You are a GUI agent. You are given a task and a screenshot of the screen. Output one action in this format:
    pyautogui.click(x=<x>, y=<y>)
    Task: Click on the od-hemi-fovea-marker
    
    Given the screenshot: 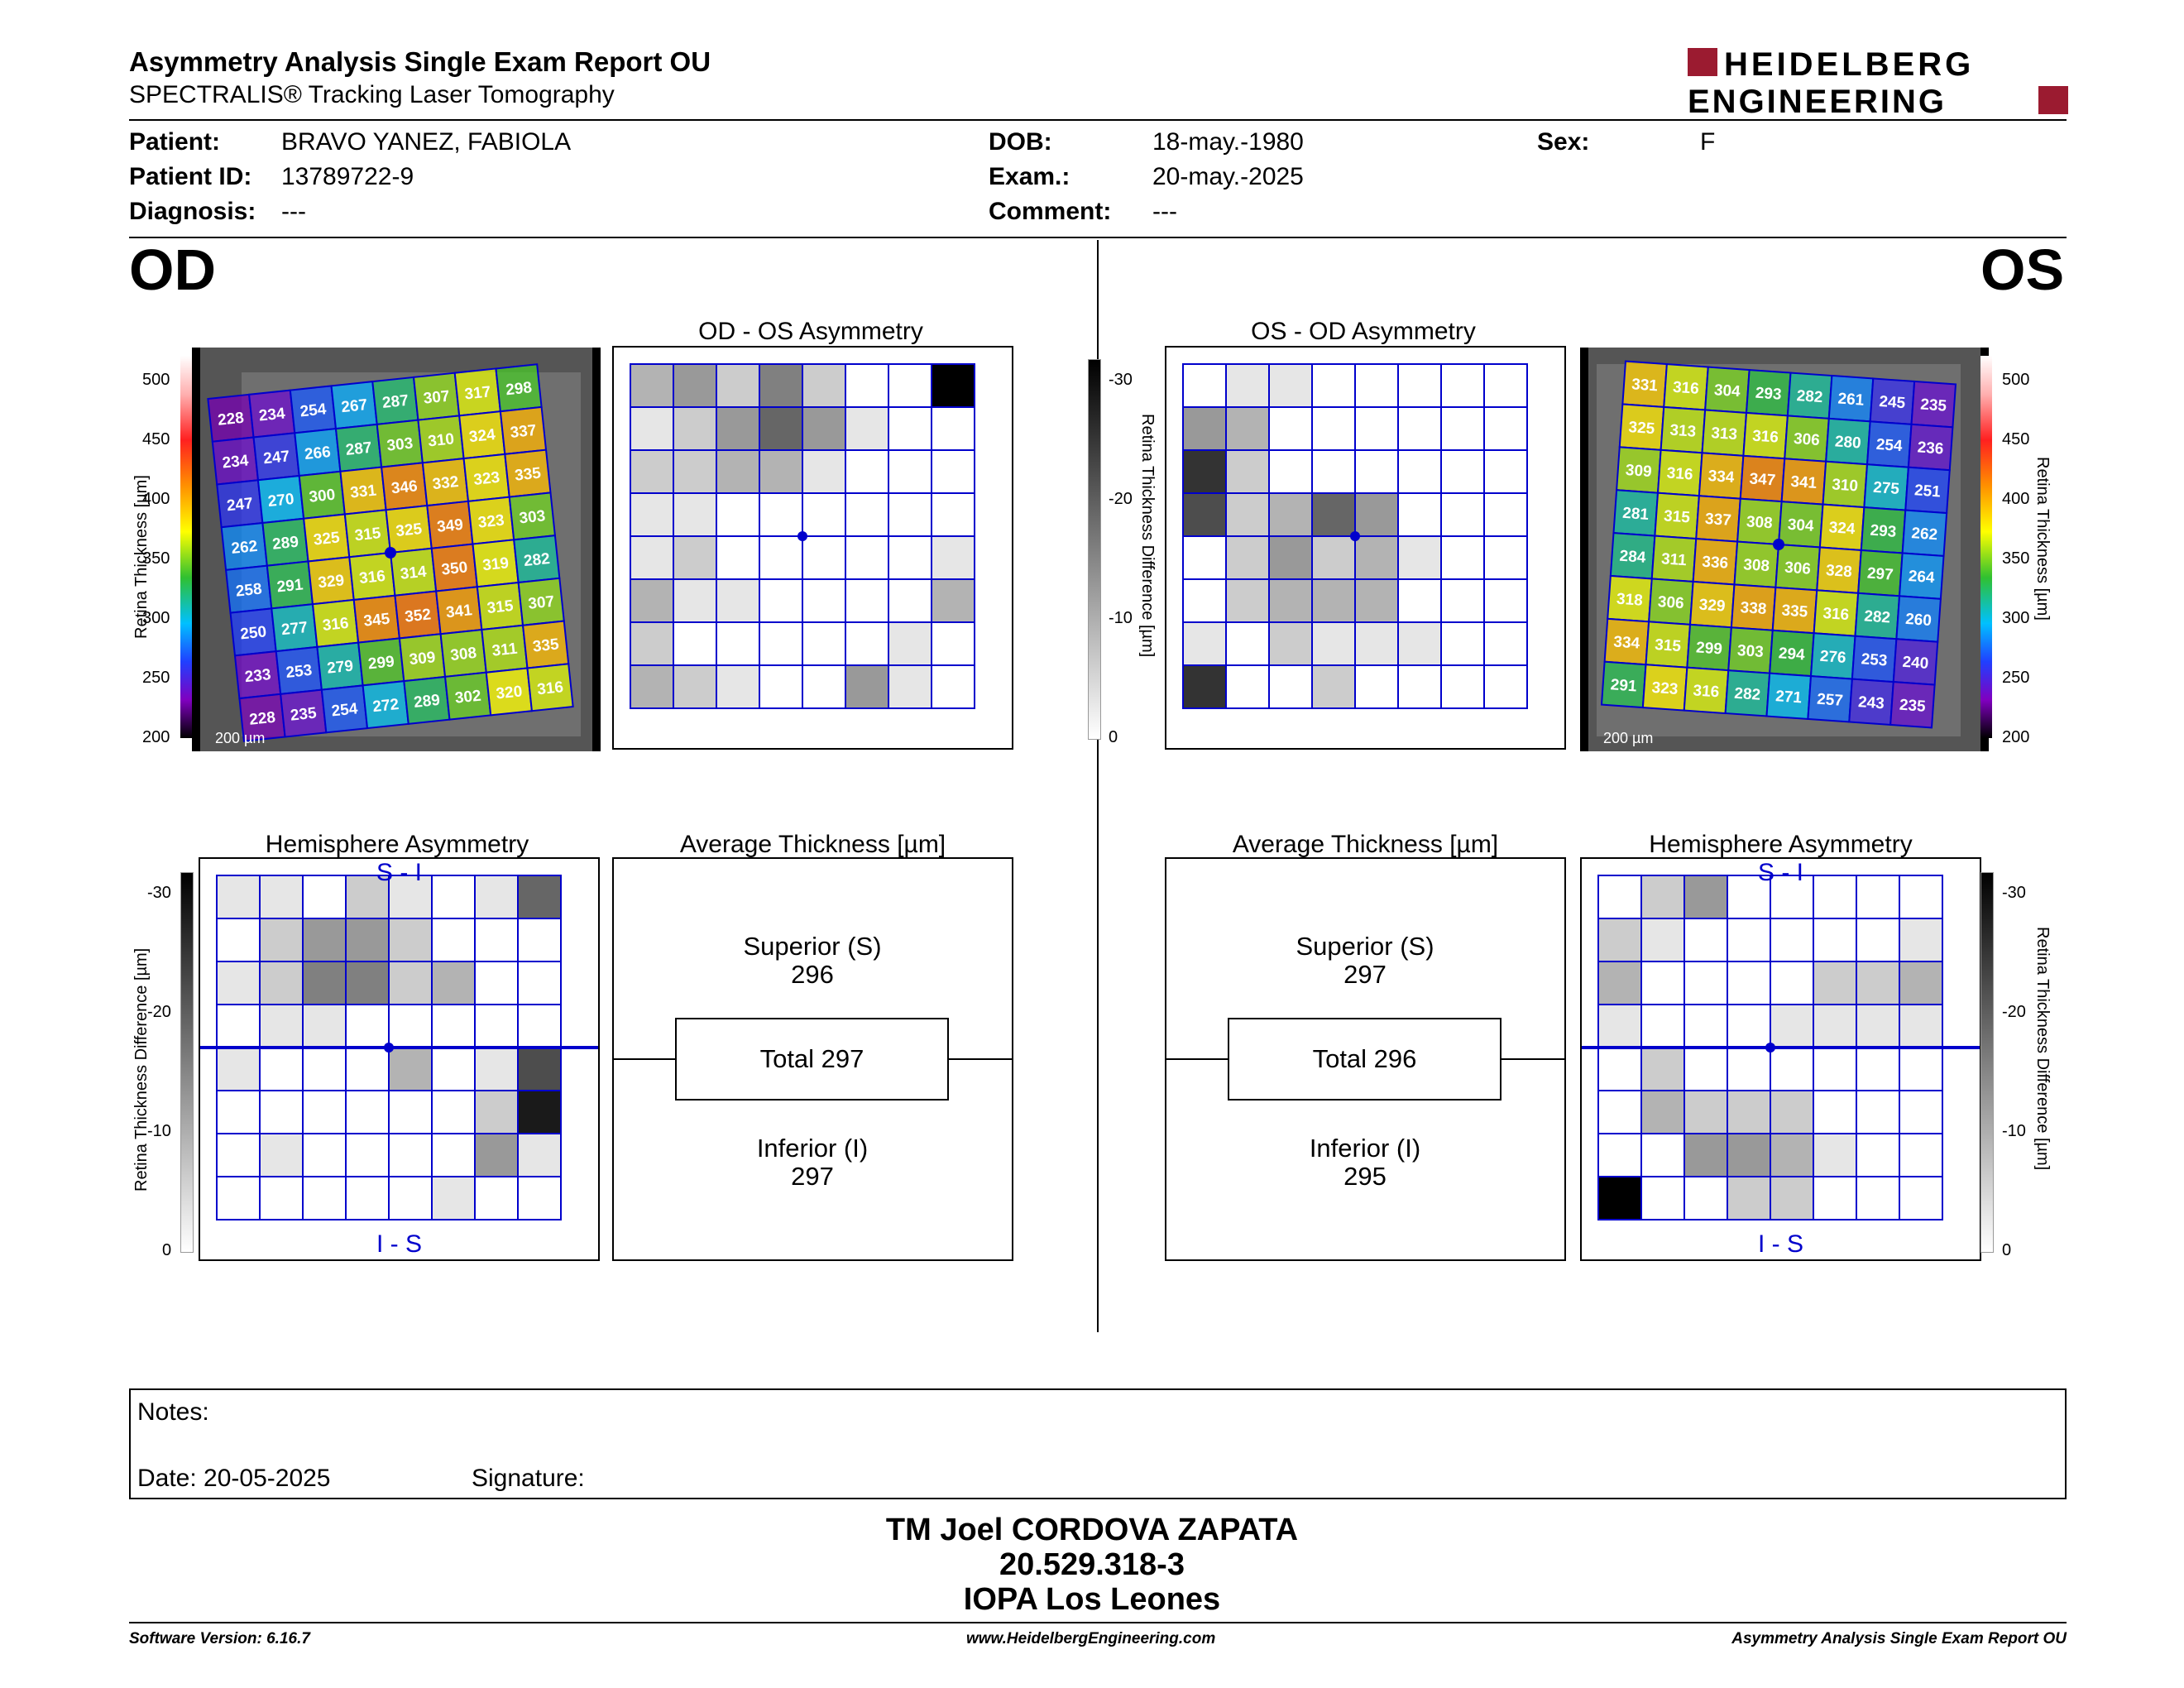 What is the action you would take?
    pyautogui.click(x=389, y=1048)
    